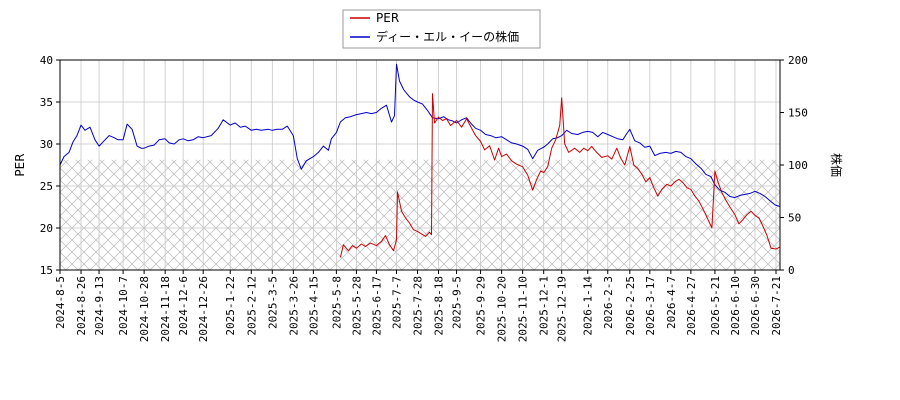 The width and height of the screenshot is (900, 400). Describe the element at coordinates (251, 306) in the screenshot. I see `x-tick-label: 2025-2-12` at that location.